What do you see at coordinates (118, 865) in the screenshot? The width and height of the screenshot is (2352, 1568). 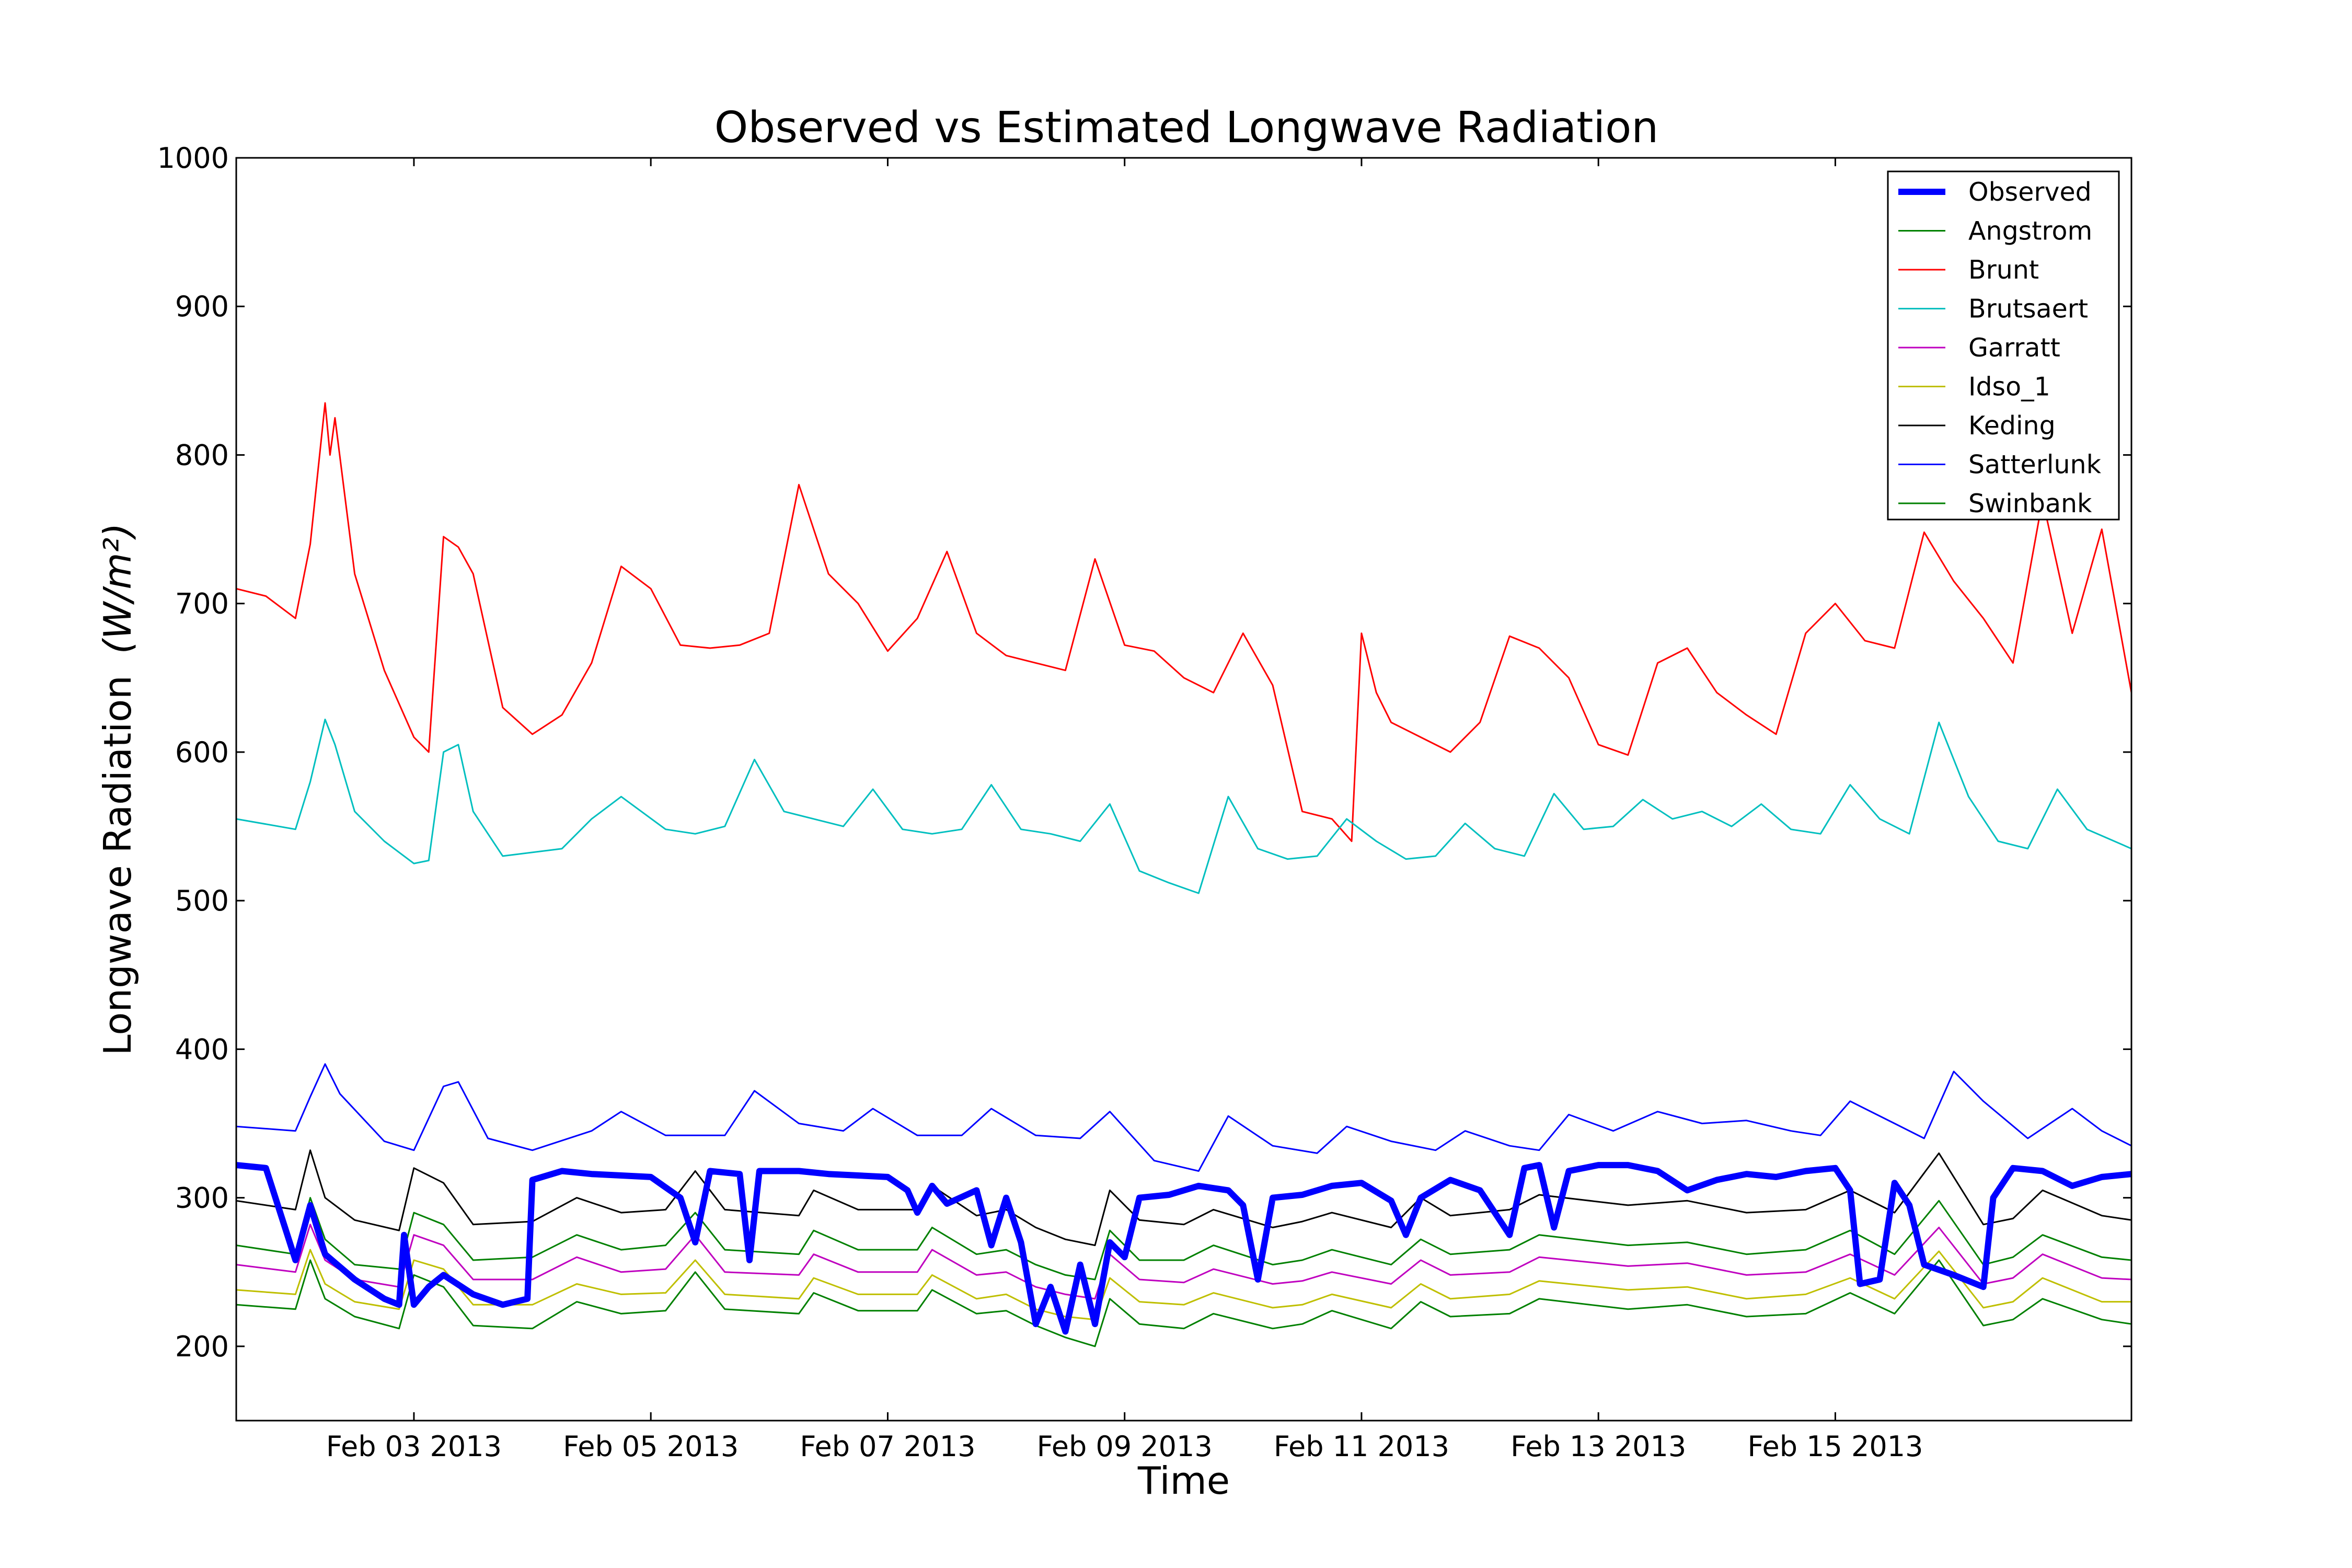 I see `y-axis-title-label: Longwave Radiation` at bounding box center [118, 865].